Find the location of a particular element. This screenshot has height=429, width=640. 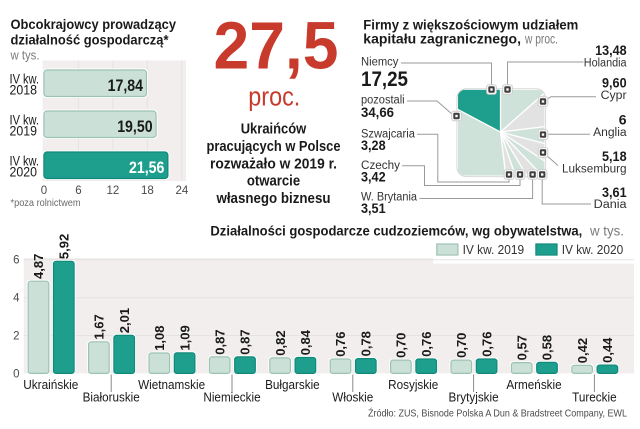

svg-text: Rosyjskie is located at coordinates (413, 384).